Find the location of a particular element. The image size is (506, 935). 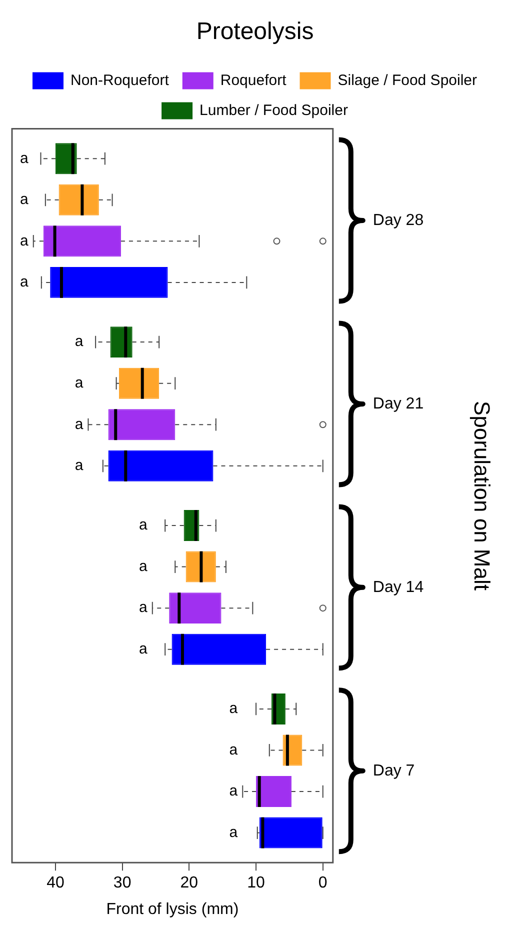

x-tick-label: 30 is located at coordinates (122, 883).